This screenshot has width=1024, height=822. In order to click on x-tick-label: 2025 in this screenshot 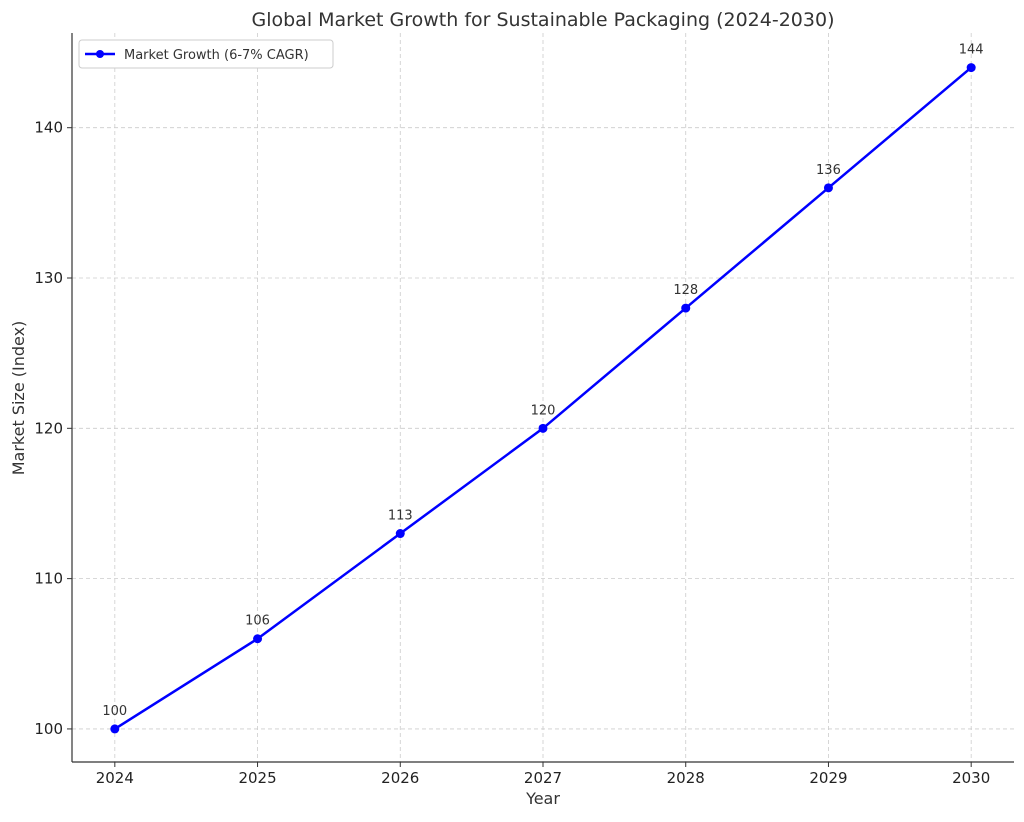, I will do `click(257, 778)`.